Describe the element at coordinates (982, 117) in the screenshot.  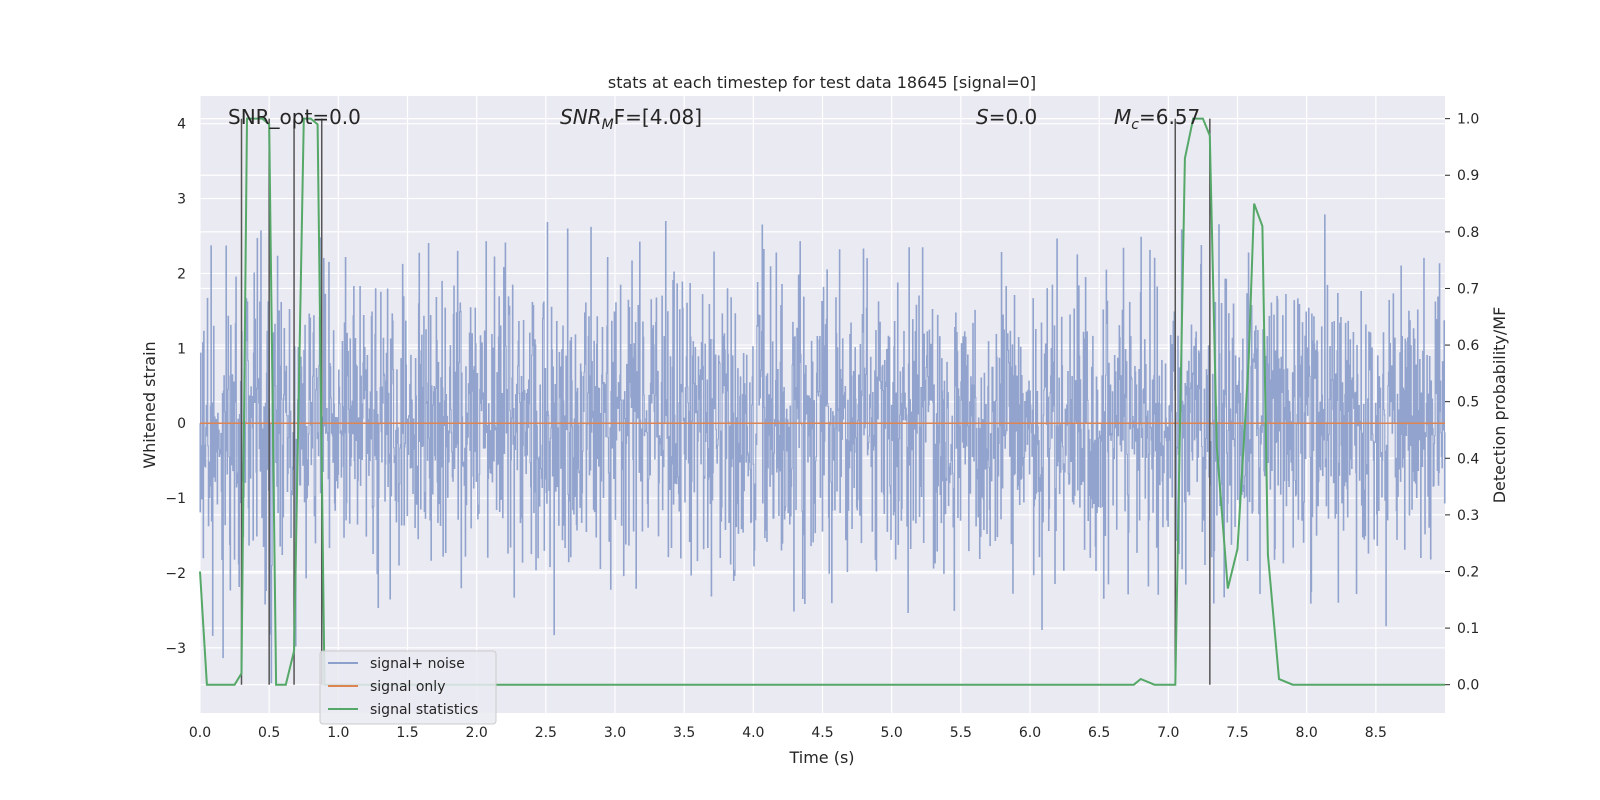
I see `annotation-s-main: S` at that location.